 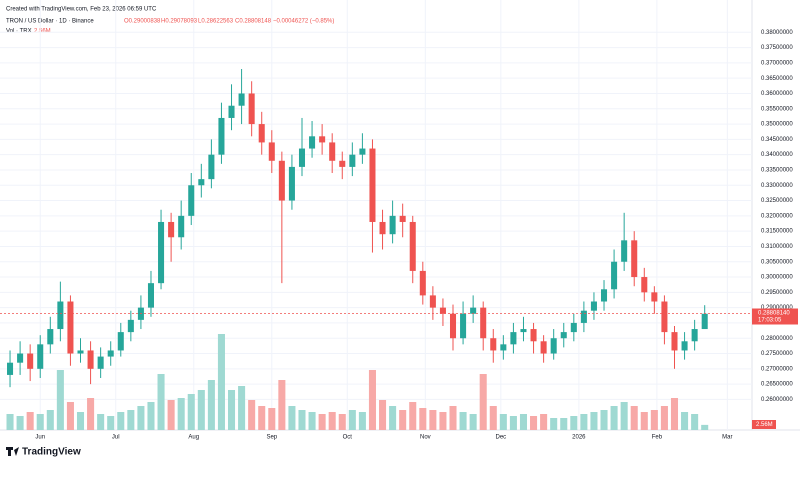 I want to click on y-tick-label: 0.28000000, so click(x=777, y=339).